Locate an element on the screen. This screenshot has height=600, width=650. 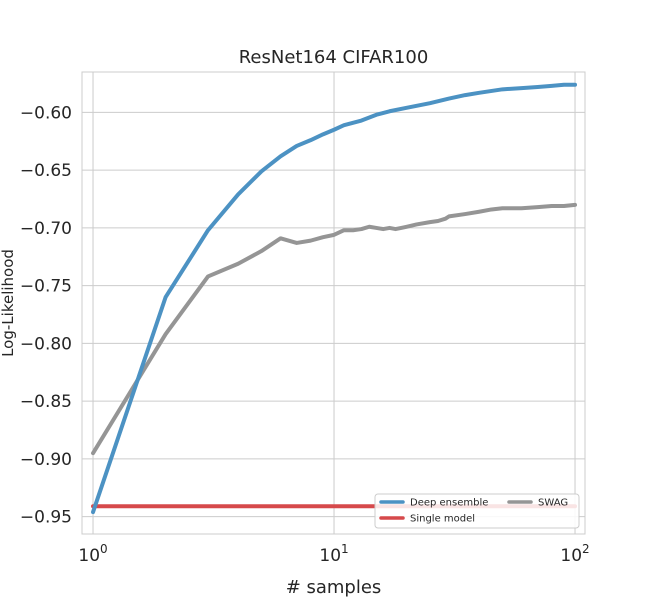
legend-label-single-model: Single model is located at coordinates (442, 519).